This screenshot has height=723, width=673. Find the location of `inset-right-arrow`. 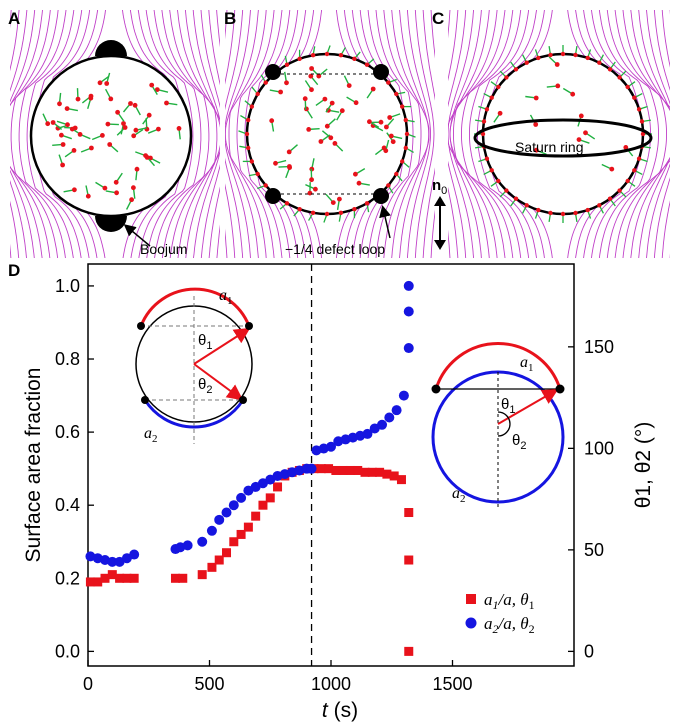

inset-right-arrow is located at coordinates (528, 406).